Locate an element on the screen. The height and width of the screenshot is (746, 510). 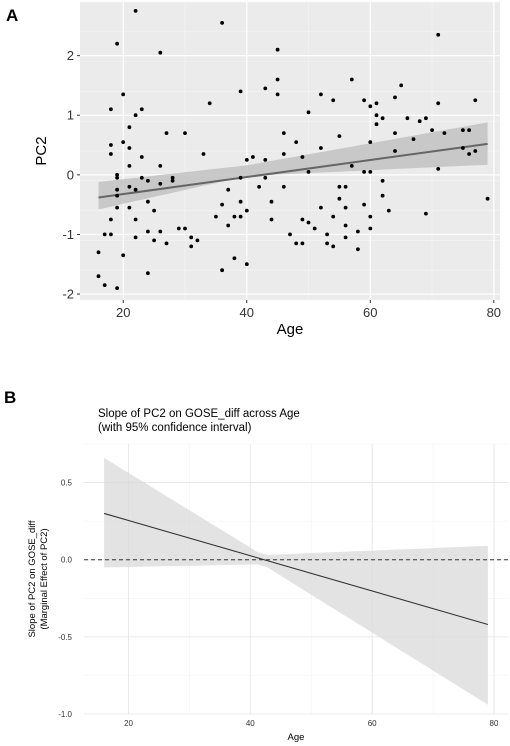
x-tick-label: 80 is located at coordinates (494, 723).